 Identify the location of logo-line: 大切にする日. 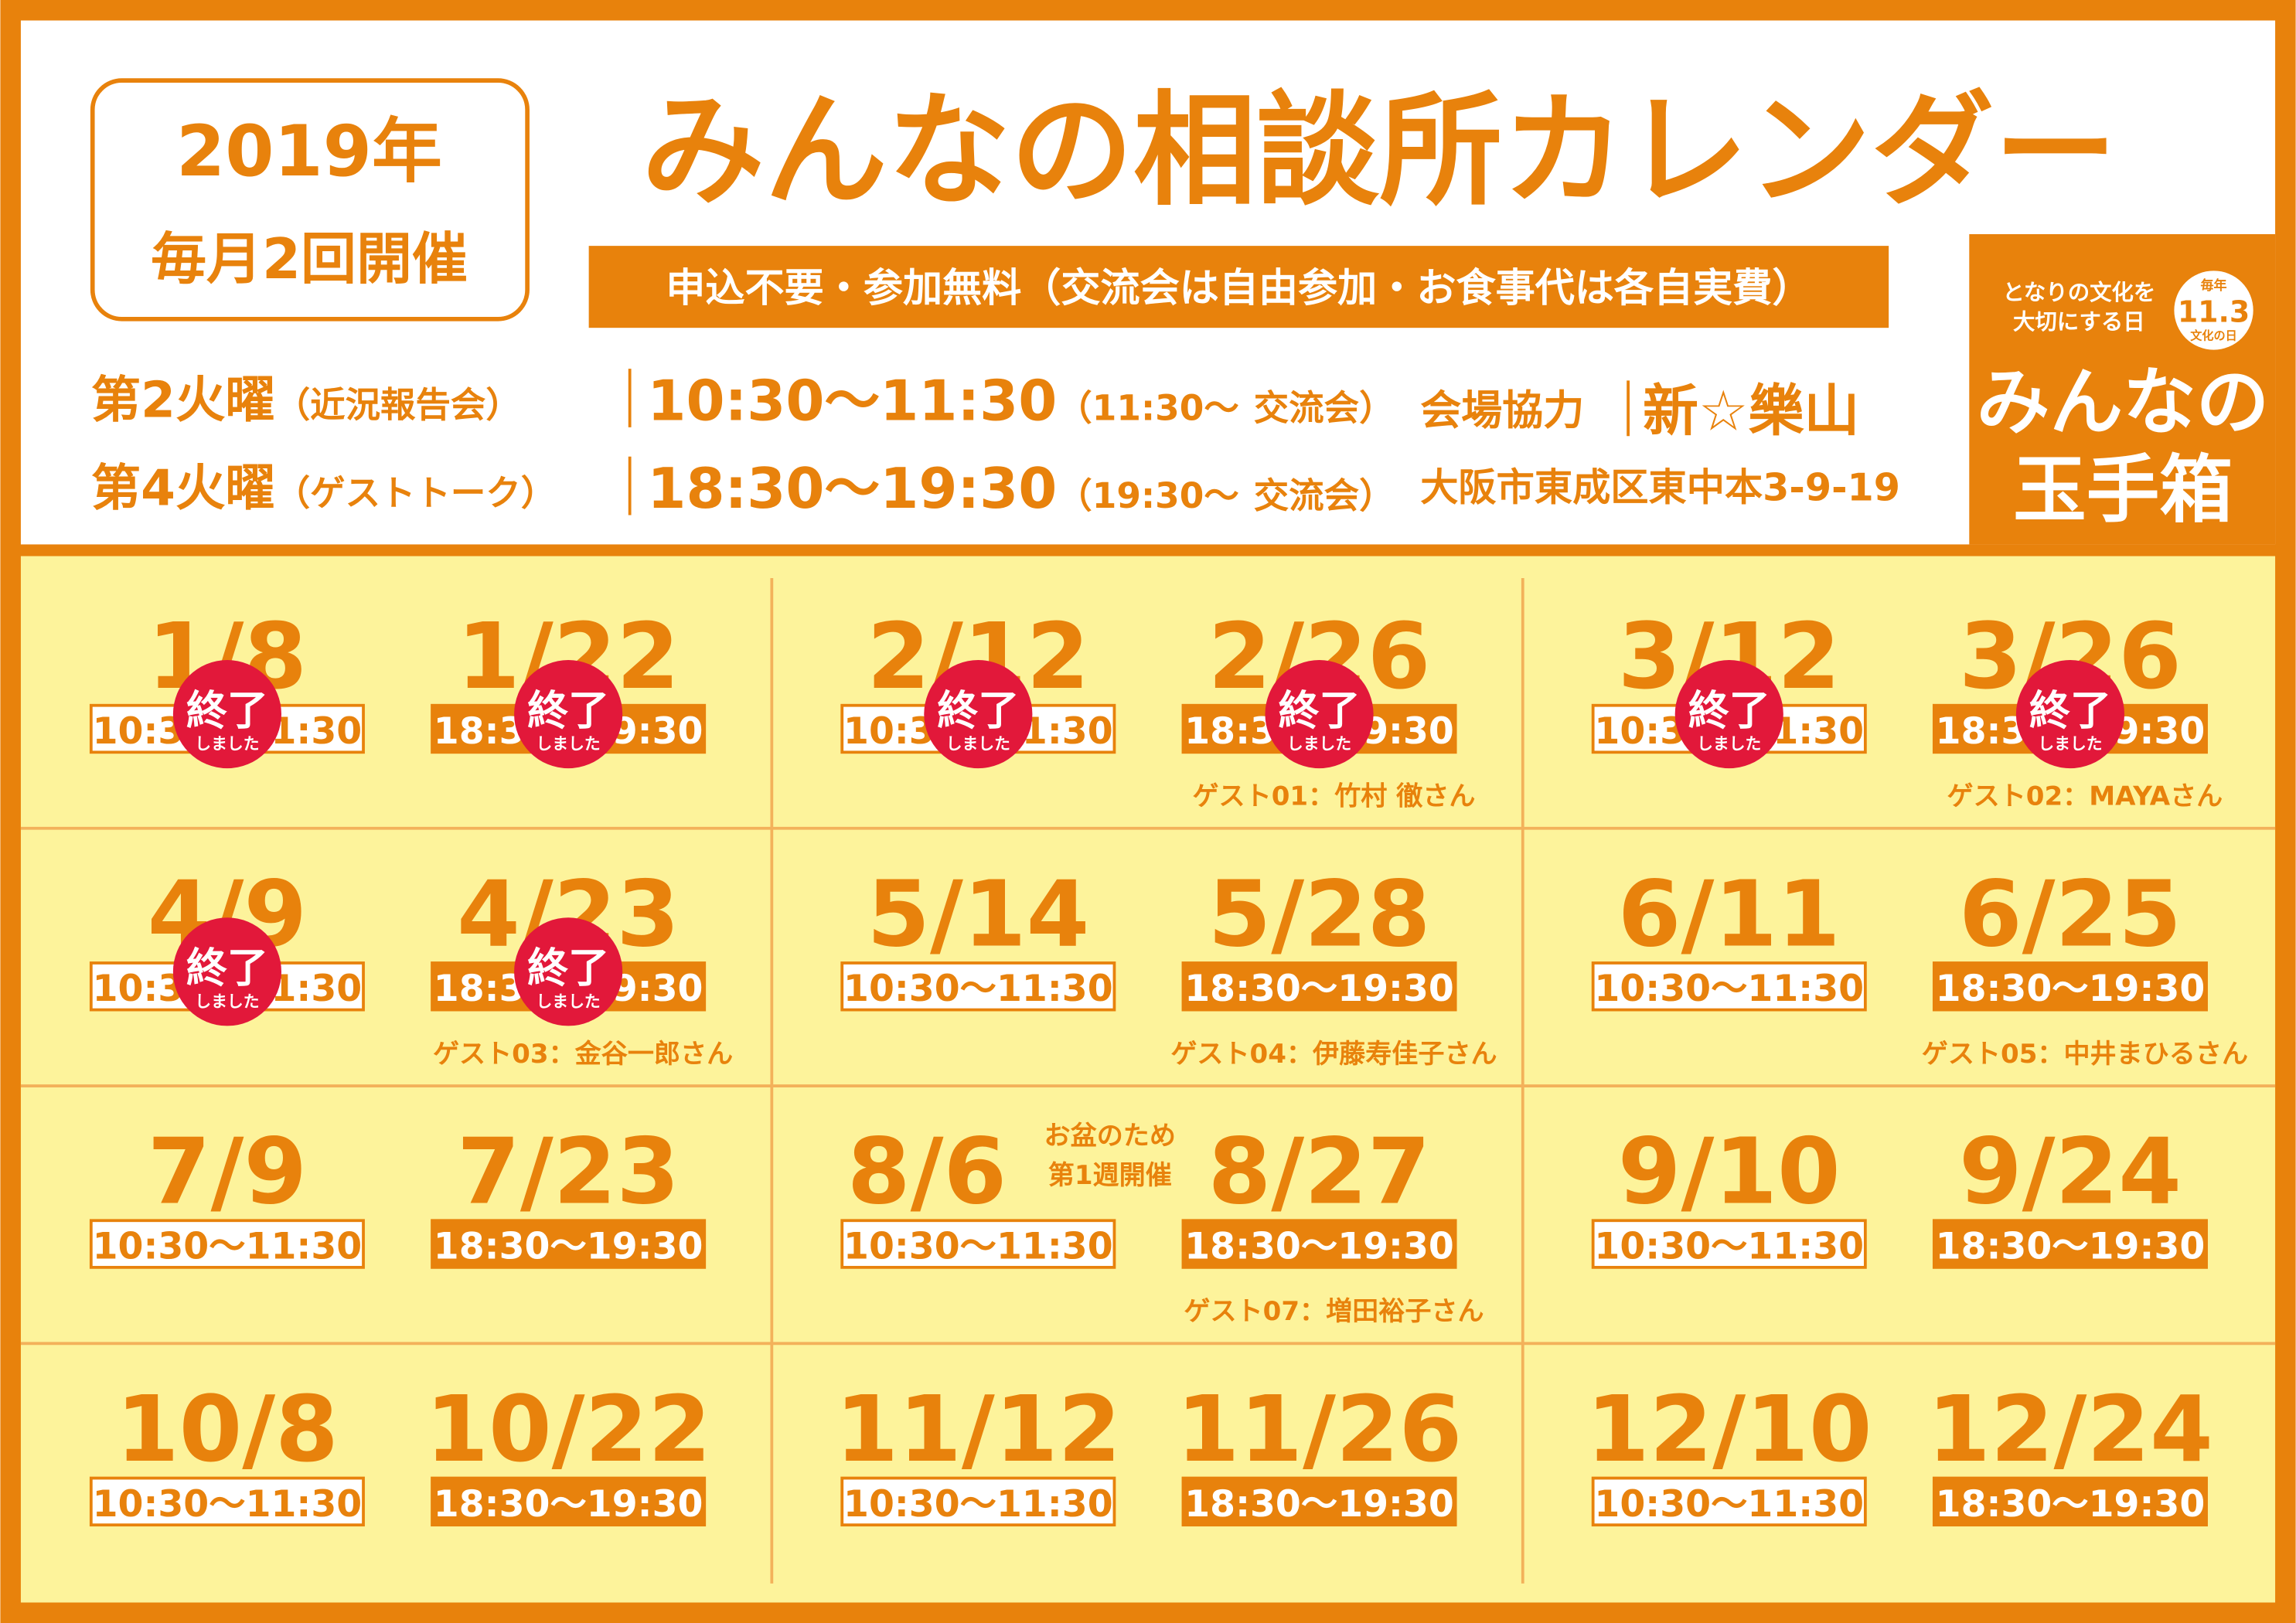
(2079, 322).